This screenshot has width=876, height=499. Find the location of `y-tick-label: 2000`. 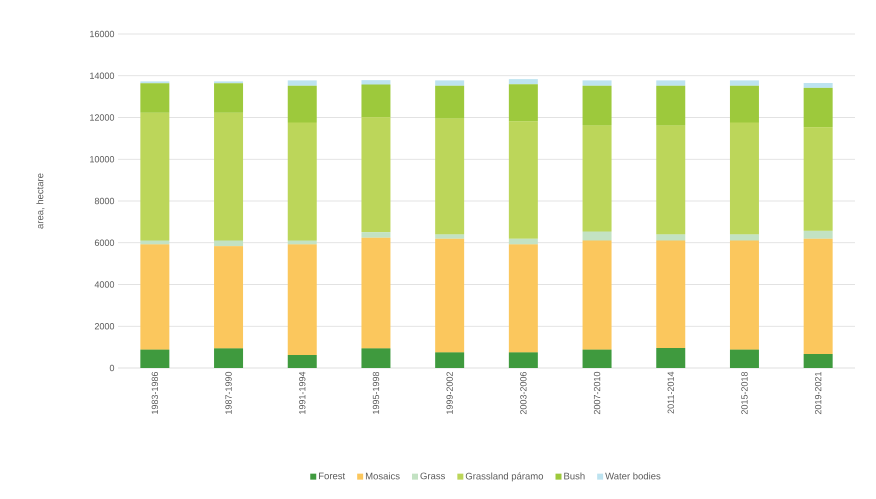

y-tick-label: 2000 is located at coordinates (104, 326).